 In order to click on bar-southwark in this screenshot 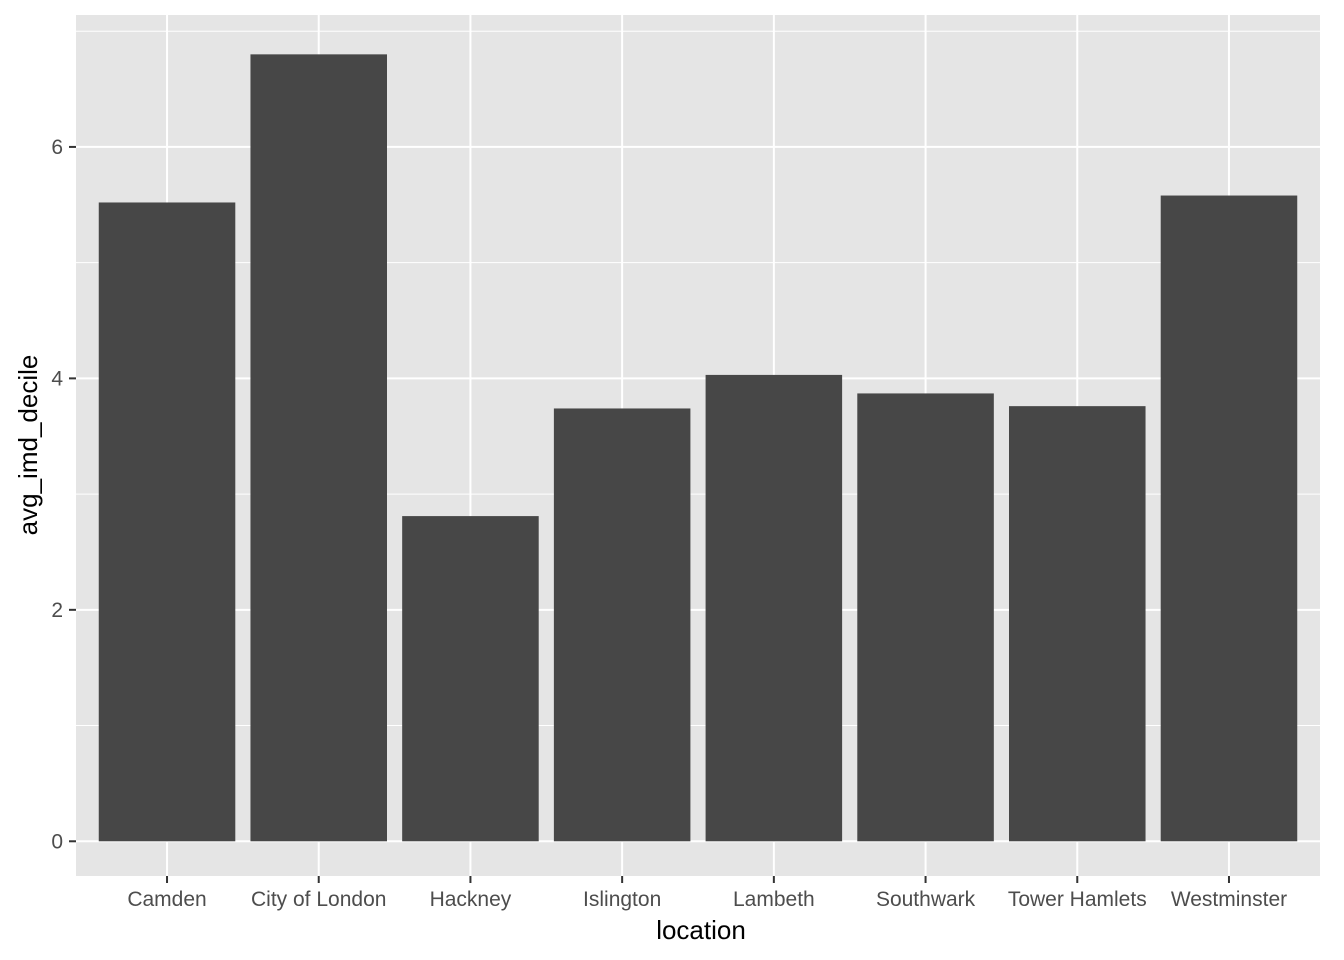, I will do `click(925, 617)`.